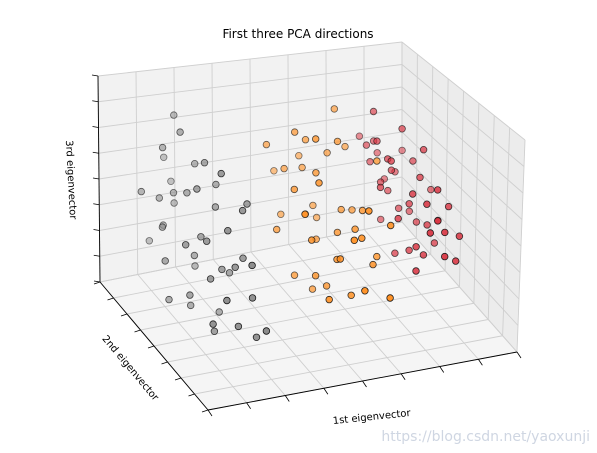 This screenshot has width=597, height=453. I want to click on watermark-text: https://blog.csdn.net/yaoxunji, so click(485, 437).